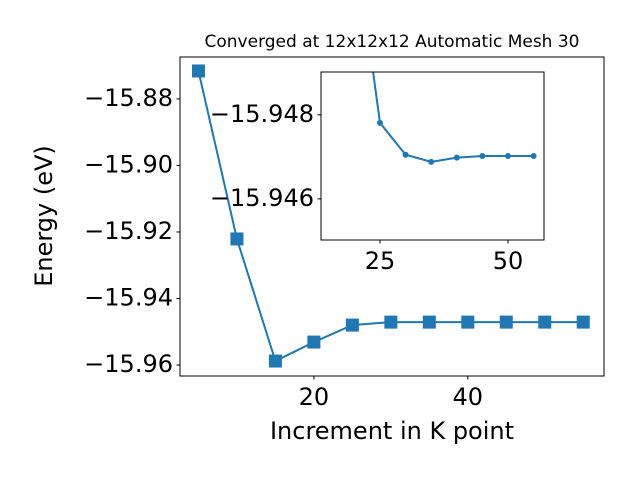 This screenshot has width=640, height=480. Describe the element at coordinates (262, 114) in the screenshot. I see `y-tick-label: −15.948` at that location.